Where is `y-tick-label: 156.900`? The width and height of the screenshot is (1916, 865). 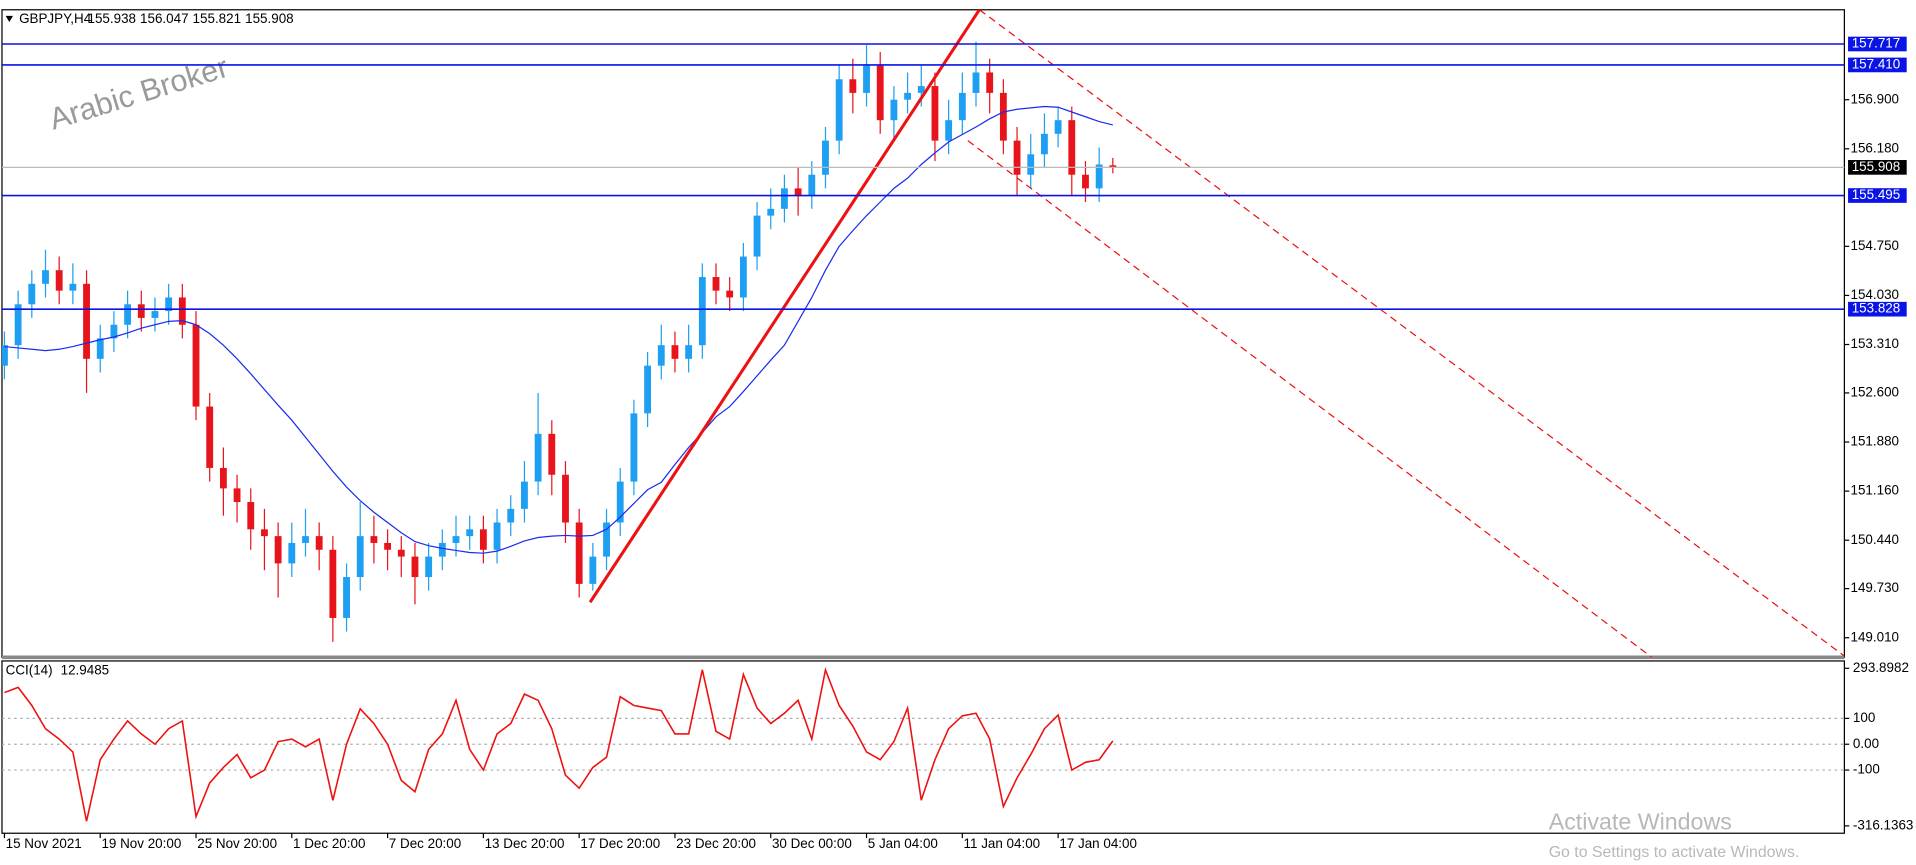 y-tick-label: 156.900 is located at coordinates (1874, 98).